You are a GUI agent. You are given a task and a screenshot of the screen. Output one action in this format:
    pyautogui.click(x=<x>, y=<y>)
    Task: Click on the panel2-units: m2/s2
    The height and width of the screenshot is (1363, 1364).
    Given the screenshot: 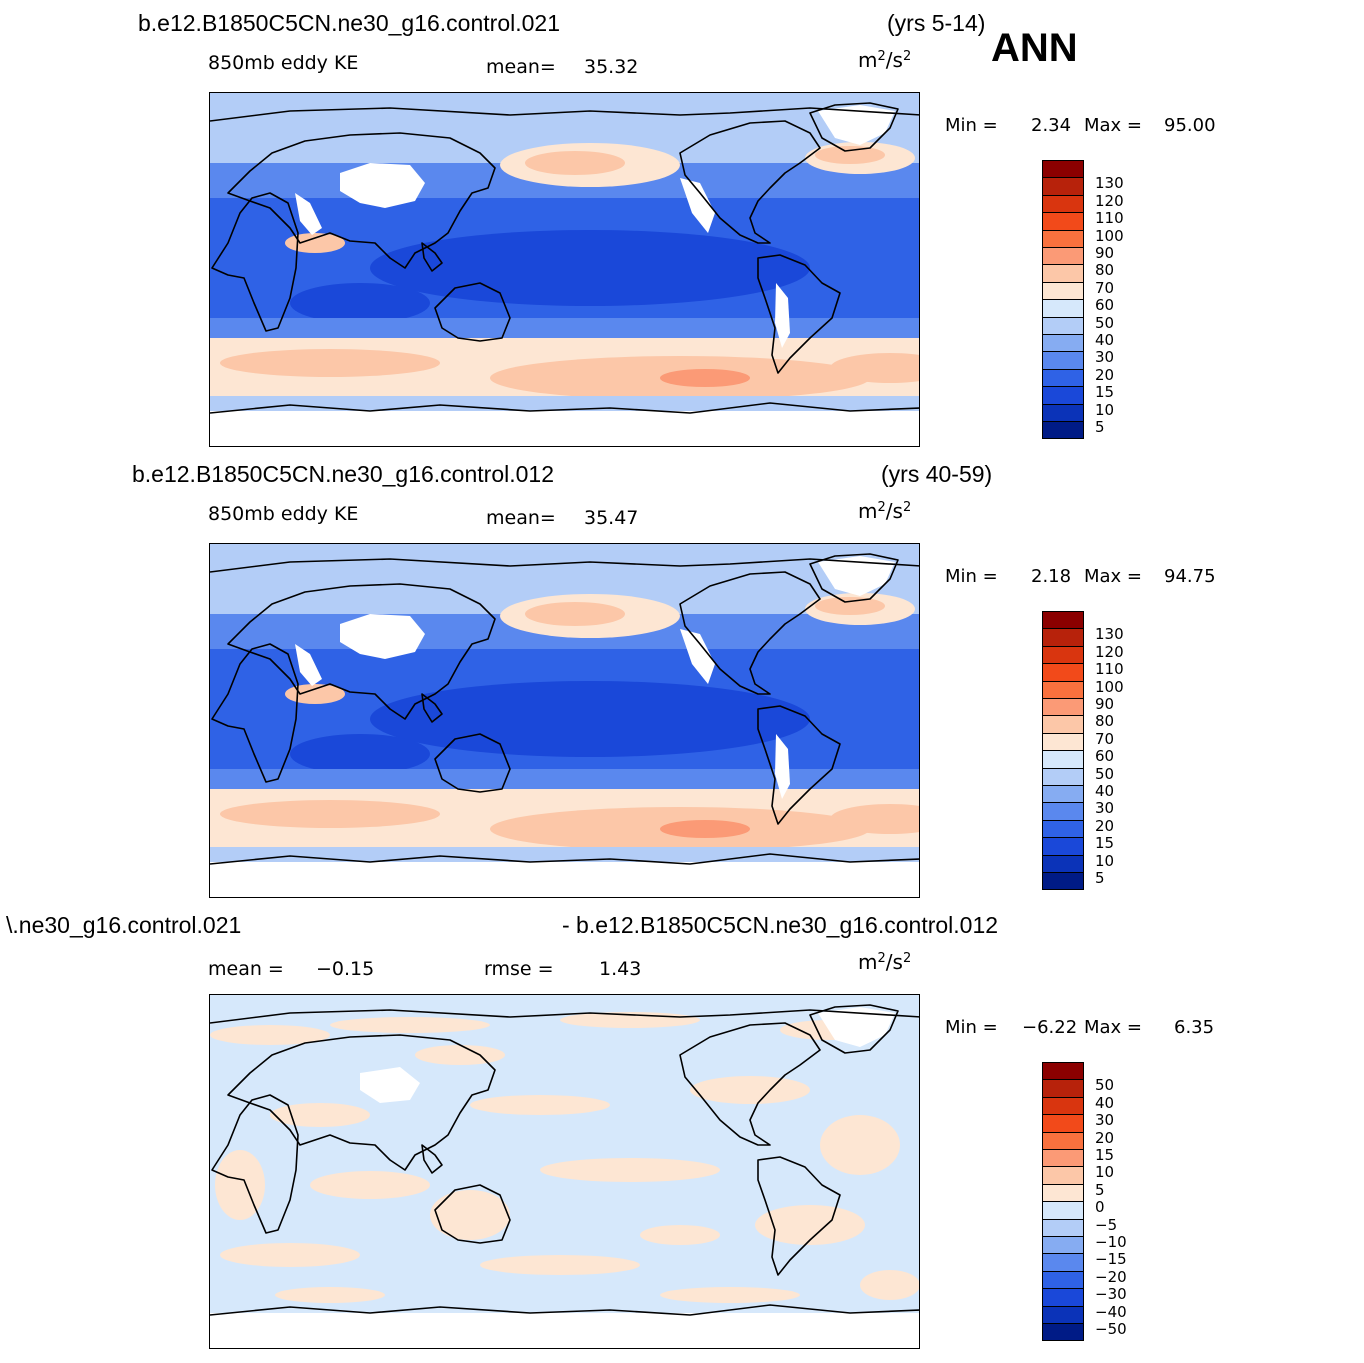 What is the action you would take?
    pyautogui.click(x=885, y=511)
    